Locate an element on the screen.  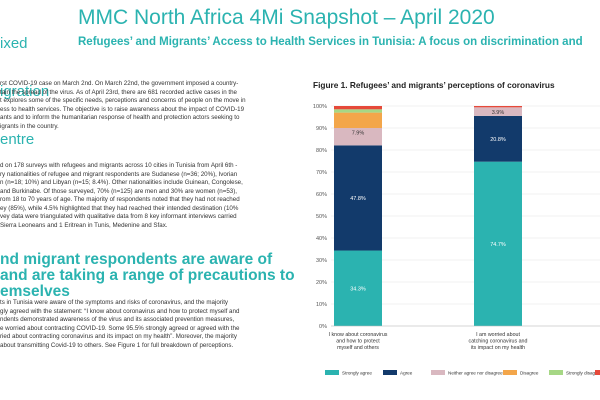
y-tick-label: 80% is located at coordinates (321, 151).